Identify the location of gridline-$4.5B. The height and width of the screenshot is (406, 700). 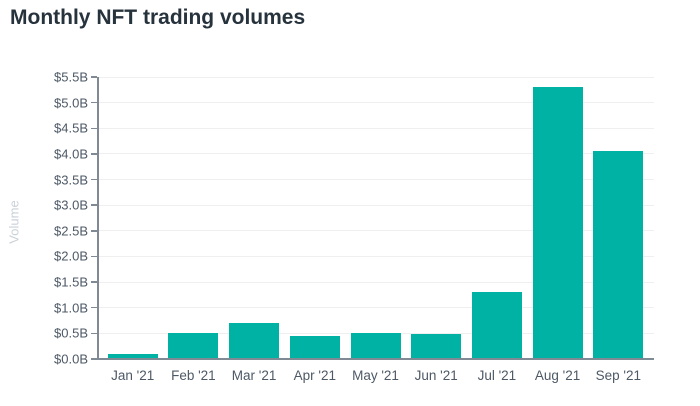
(375, 128).